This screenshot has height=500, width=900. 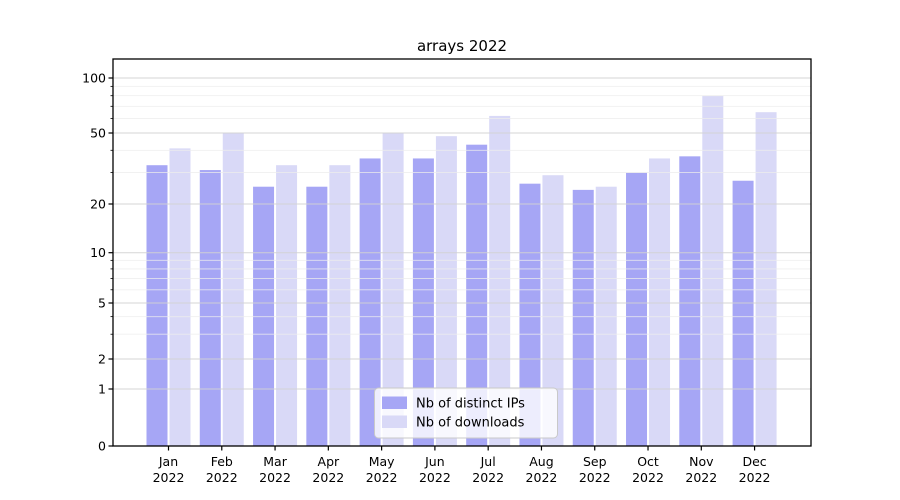 I want to click on x-tick-label-year-jun: 2022, so click(x=435, y=477).